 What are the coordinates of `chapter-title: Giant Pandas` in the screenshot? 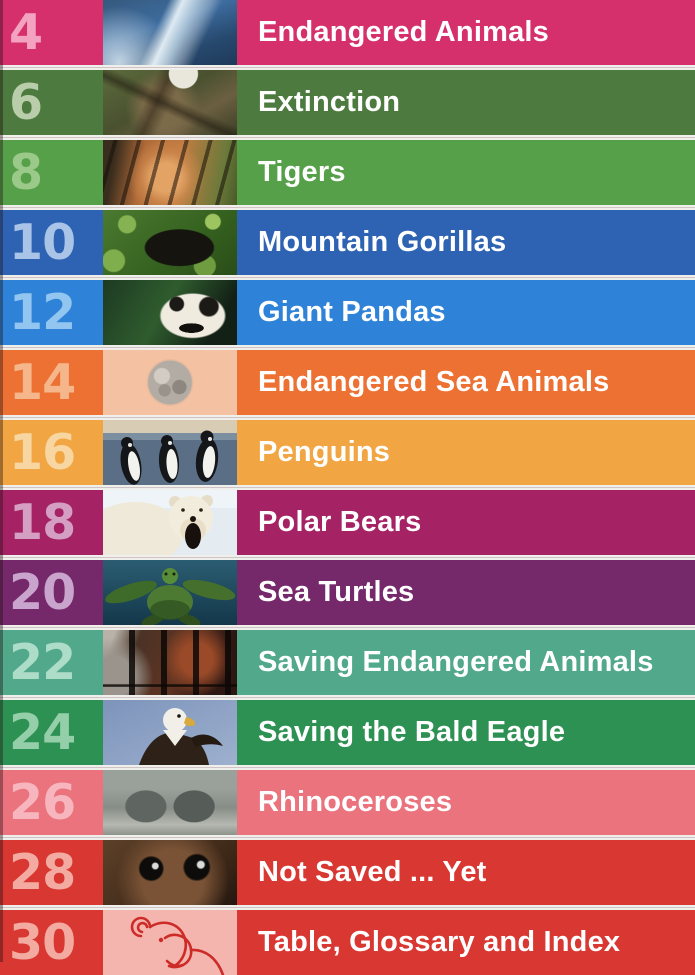 It's located at (352, 312).